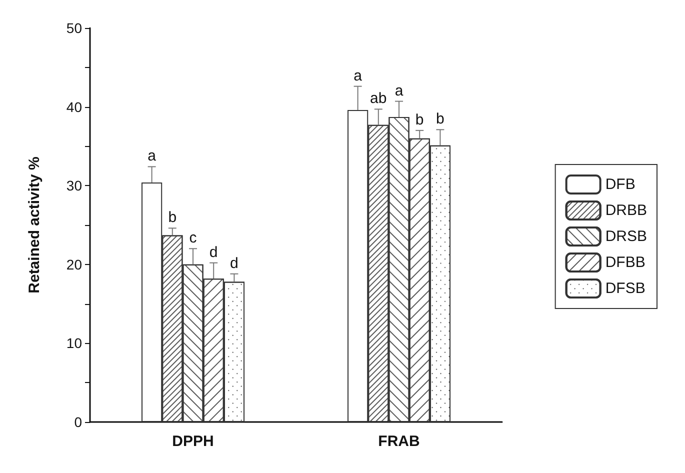 The width and height of the screenshot is (685, 473). What do you see at coordinates (74, 28) in the screenshot?
I see `y-tick-label: 50` at bounding box center [74, 28].